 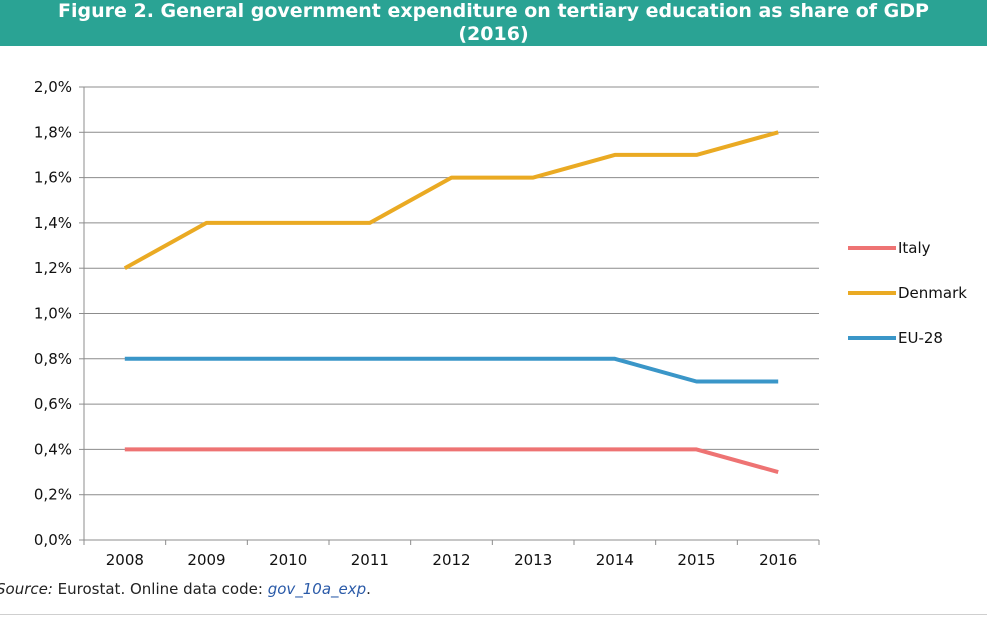 What do you see at coordinates (920, 338) in the screenshot?
I see `legend-label-eu-28: EU-28` at bounding box center [920, 338].